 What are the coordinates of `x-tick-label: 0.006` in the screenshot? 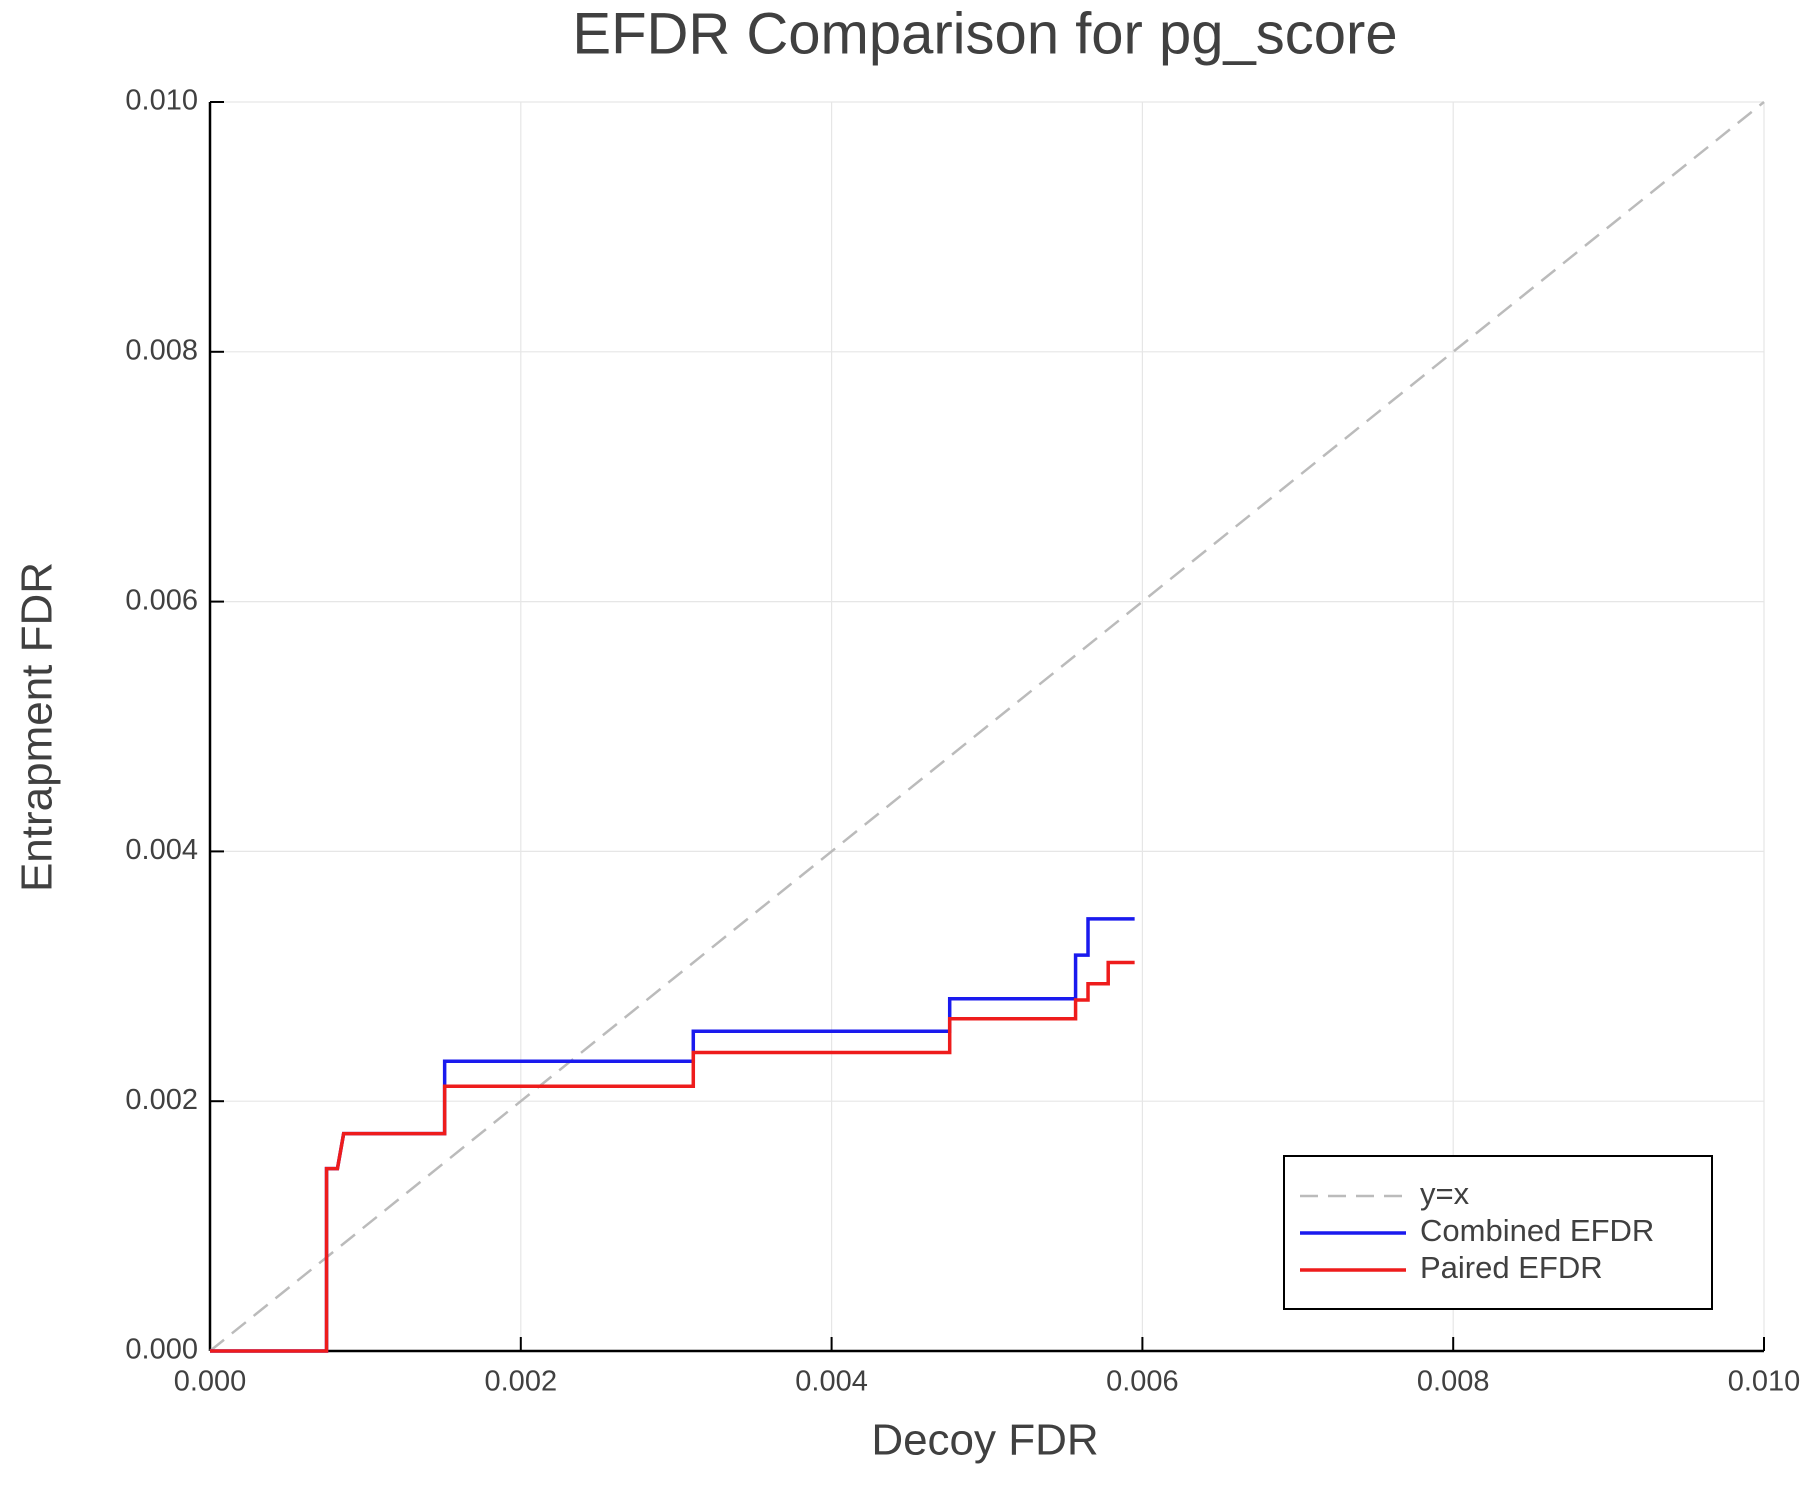 It's located at (1142, 1382).